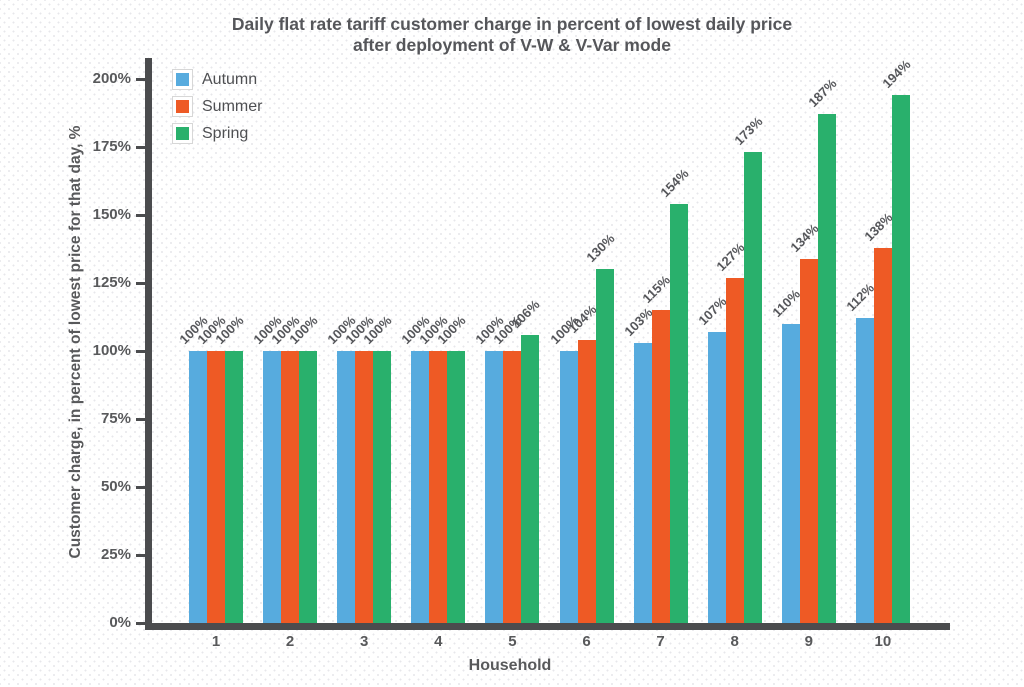  What do you see at coordinates (586, 481) in the screenshot?
I see `bar-summer-h6` at bounding box center [586, 481].